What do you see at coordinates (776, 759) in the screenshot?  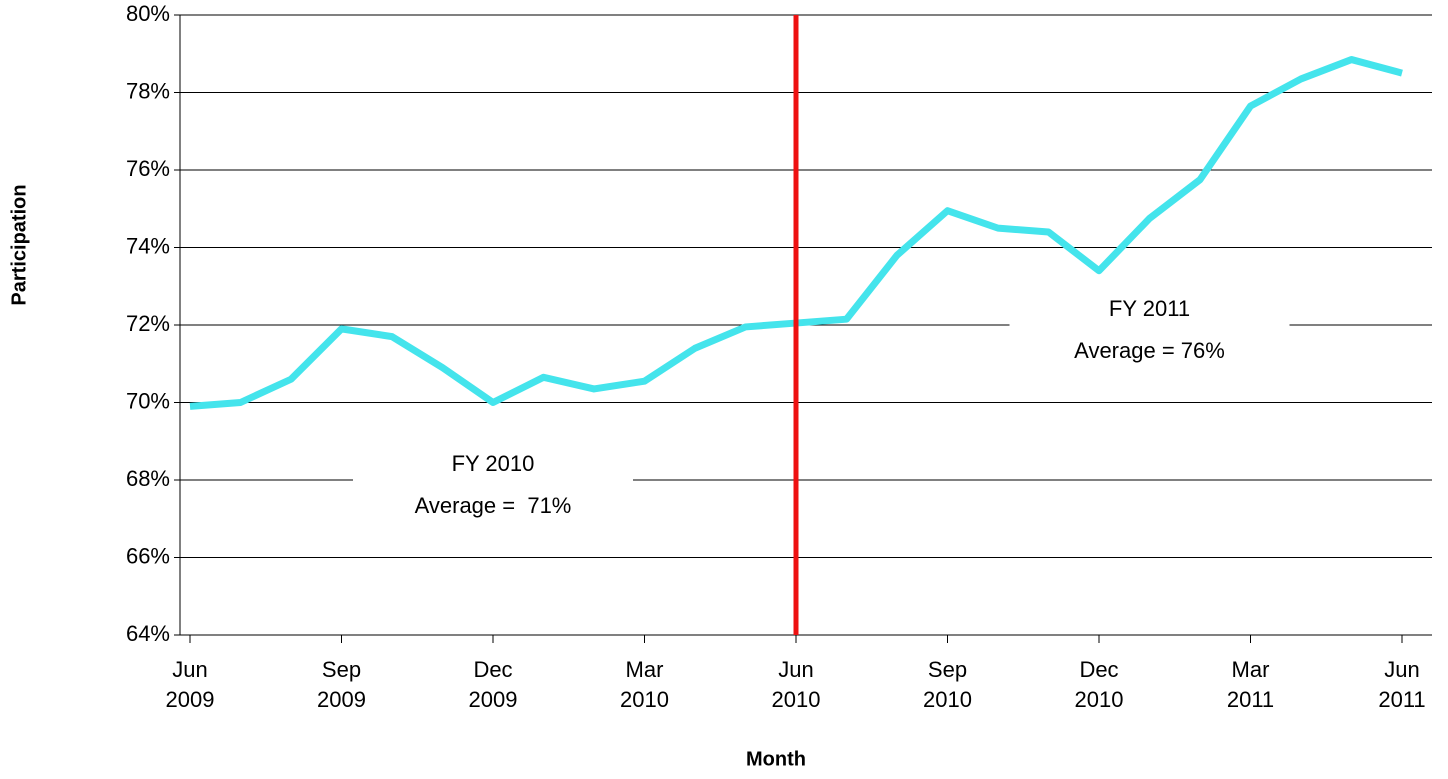 I see `x-axis-title: Month` at bounding box center [776, 759].